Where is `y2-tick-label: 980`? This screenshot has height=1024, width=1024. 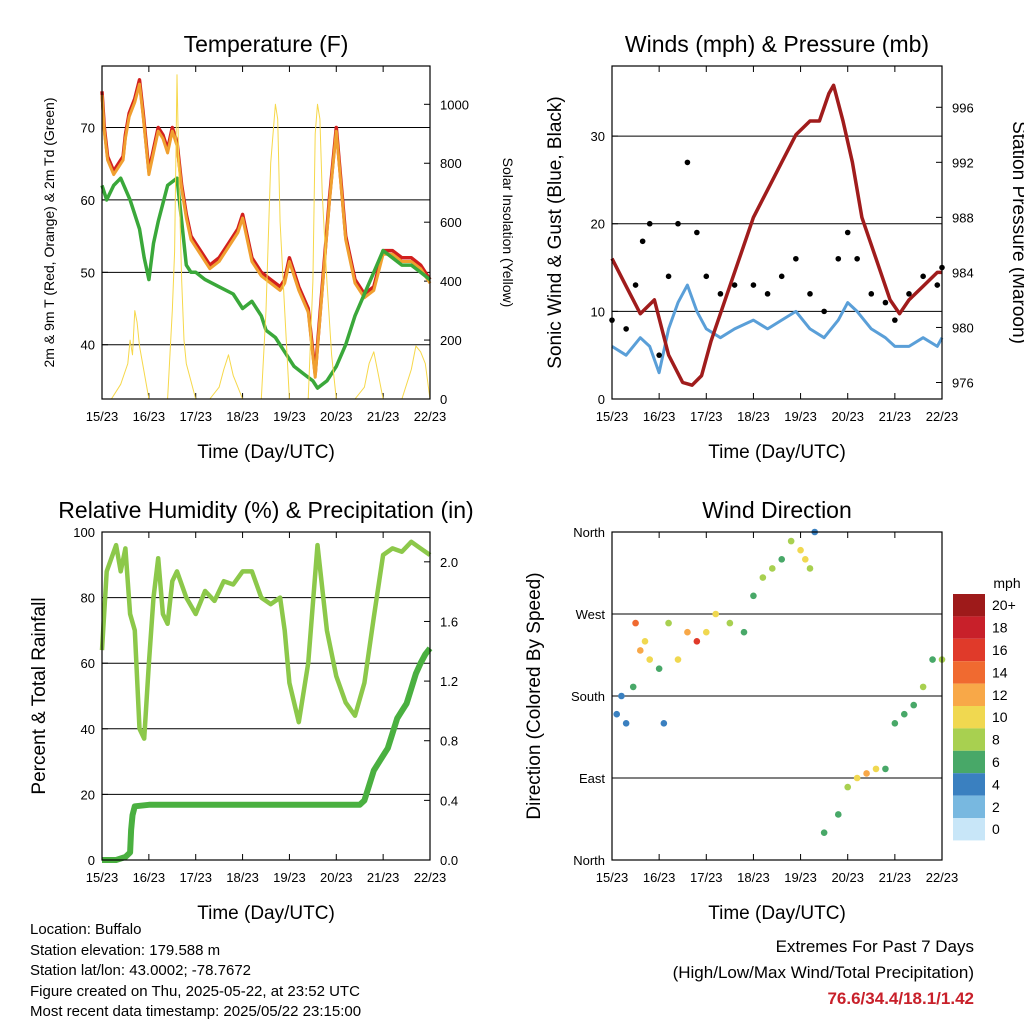
y2-tick-label: 980 is located at coordinates (963, 327).